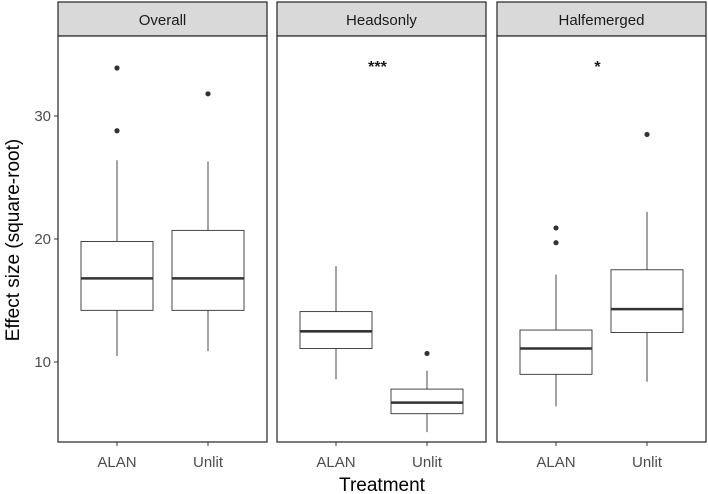 This screenshot has height=494, width=708. I want to click on y-tick-label: 30, so click(42, 116).